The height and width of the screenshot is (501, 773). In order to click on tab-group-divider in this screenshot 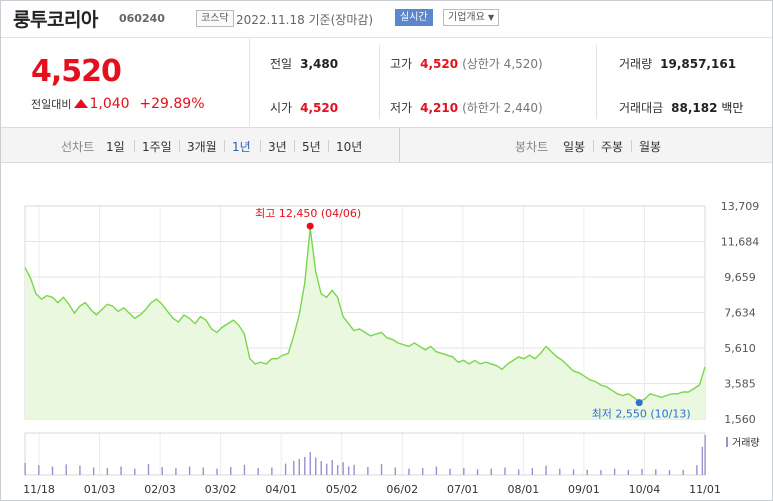, I will do `click(399, 145)`.